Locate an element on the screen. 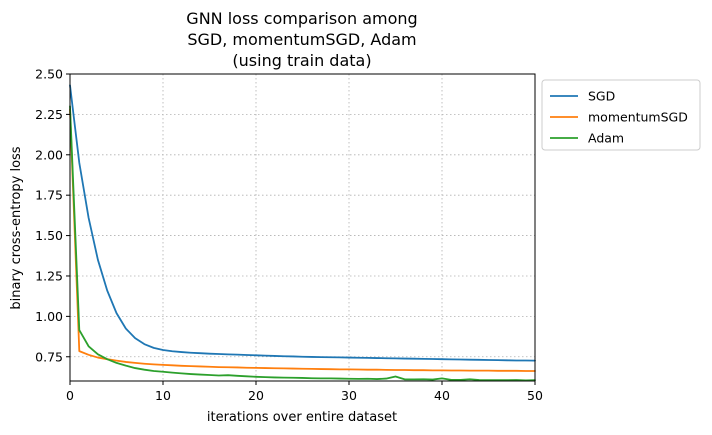 The image size is (712, 435). legend-box is located at coordinates (621, 115).